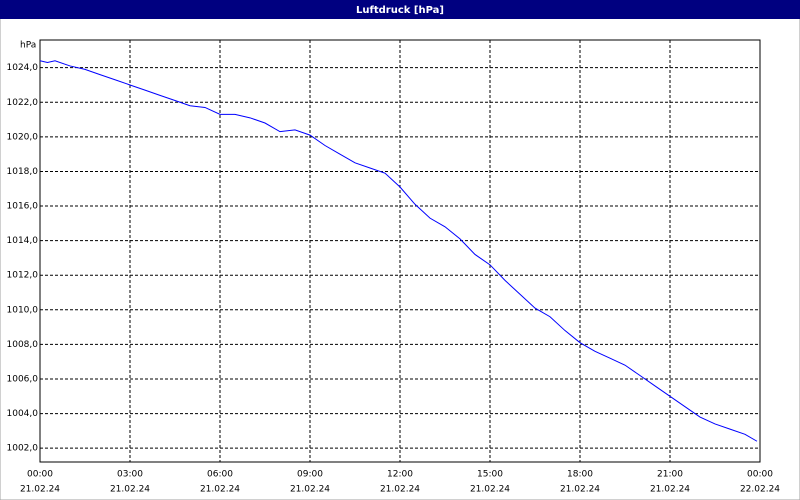  Describe the element at coordinates (400, 475) in the screenshot. I see `x-tick-label: 12:00` at that location.